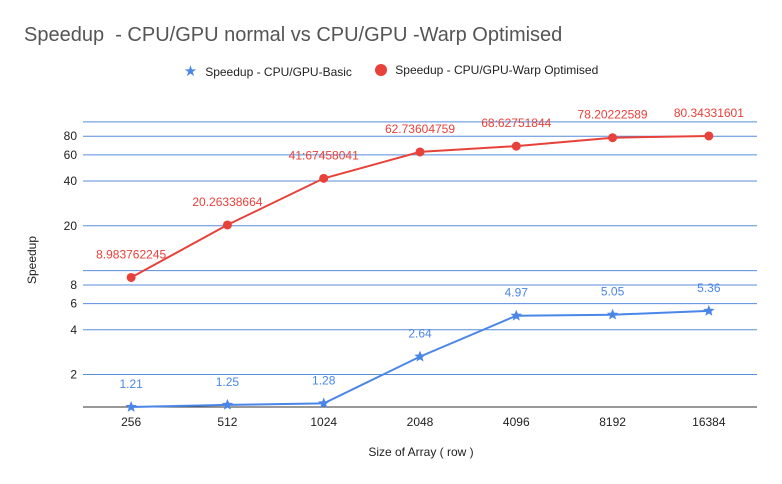  Describe the element at coordinates (323, 422) in the screenshot. I see `x-tick-label: 1024` at that location.